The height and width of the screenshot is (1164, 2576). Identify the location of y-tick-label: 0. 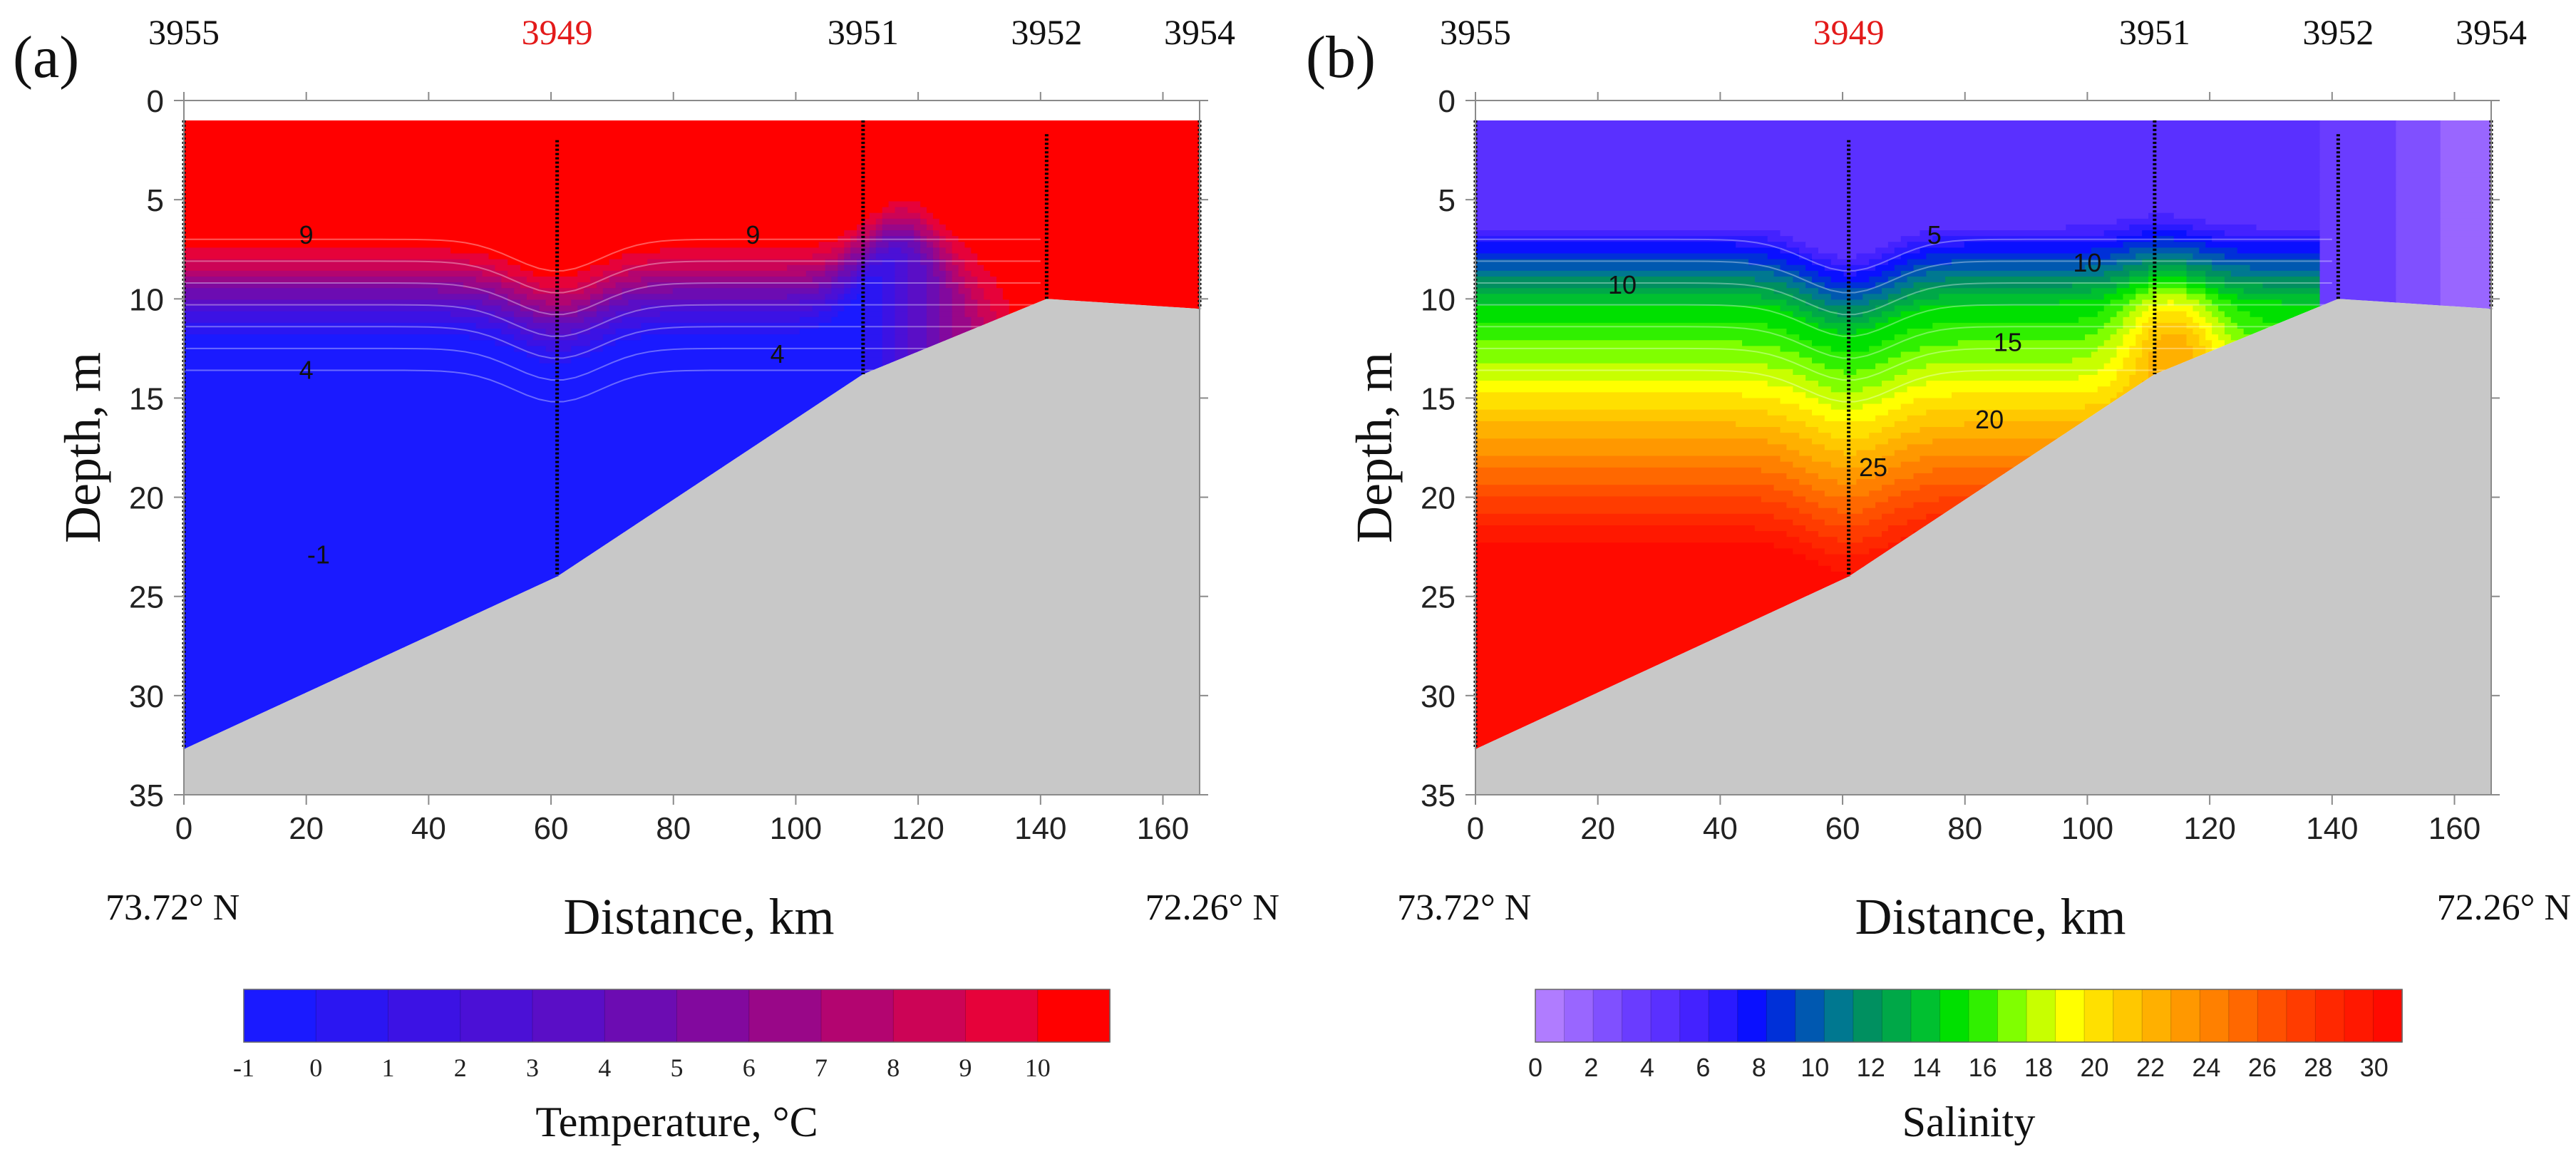
(155, 101).